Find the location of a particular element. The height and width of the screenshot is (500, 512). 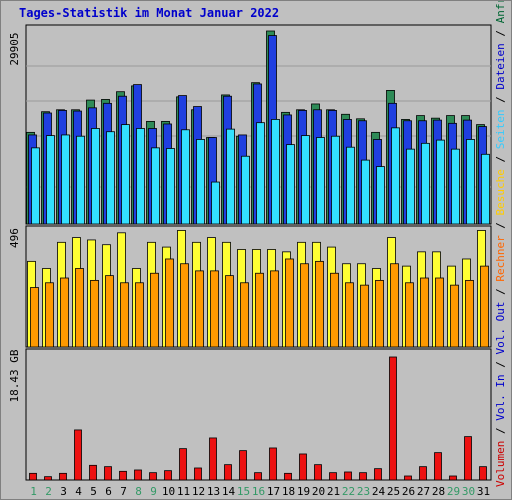

day-label: 28 is located at coordinates (438, 491).